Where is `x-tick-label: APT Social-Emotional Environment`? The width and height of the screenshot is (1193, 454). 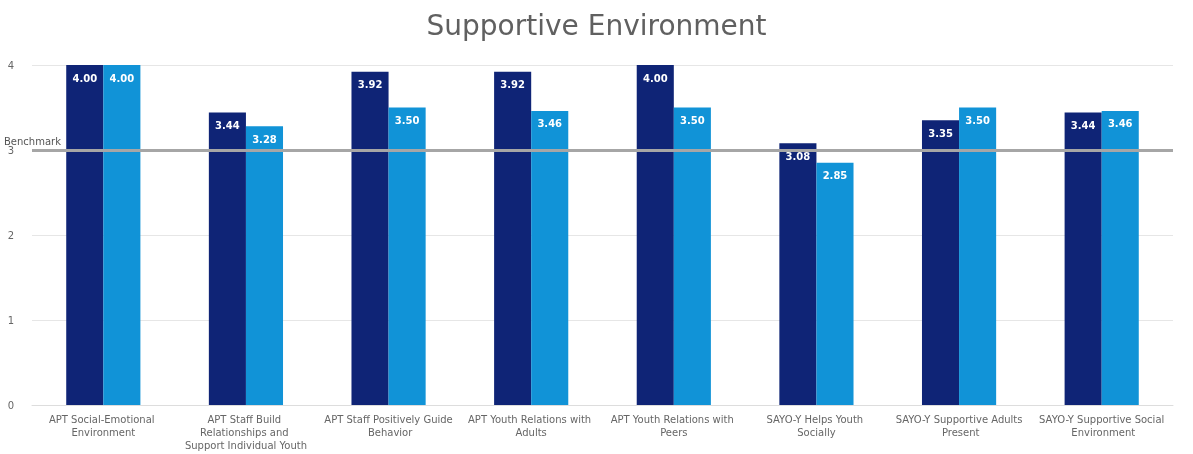 x-tick-label: APT Social-Emotional Environment is located at coordinates (103, 426).